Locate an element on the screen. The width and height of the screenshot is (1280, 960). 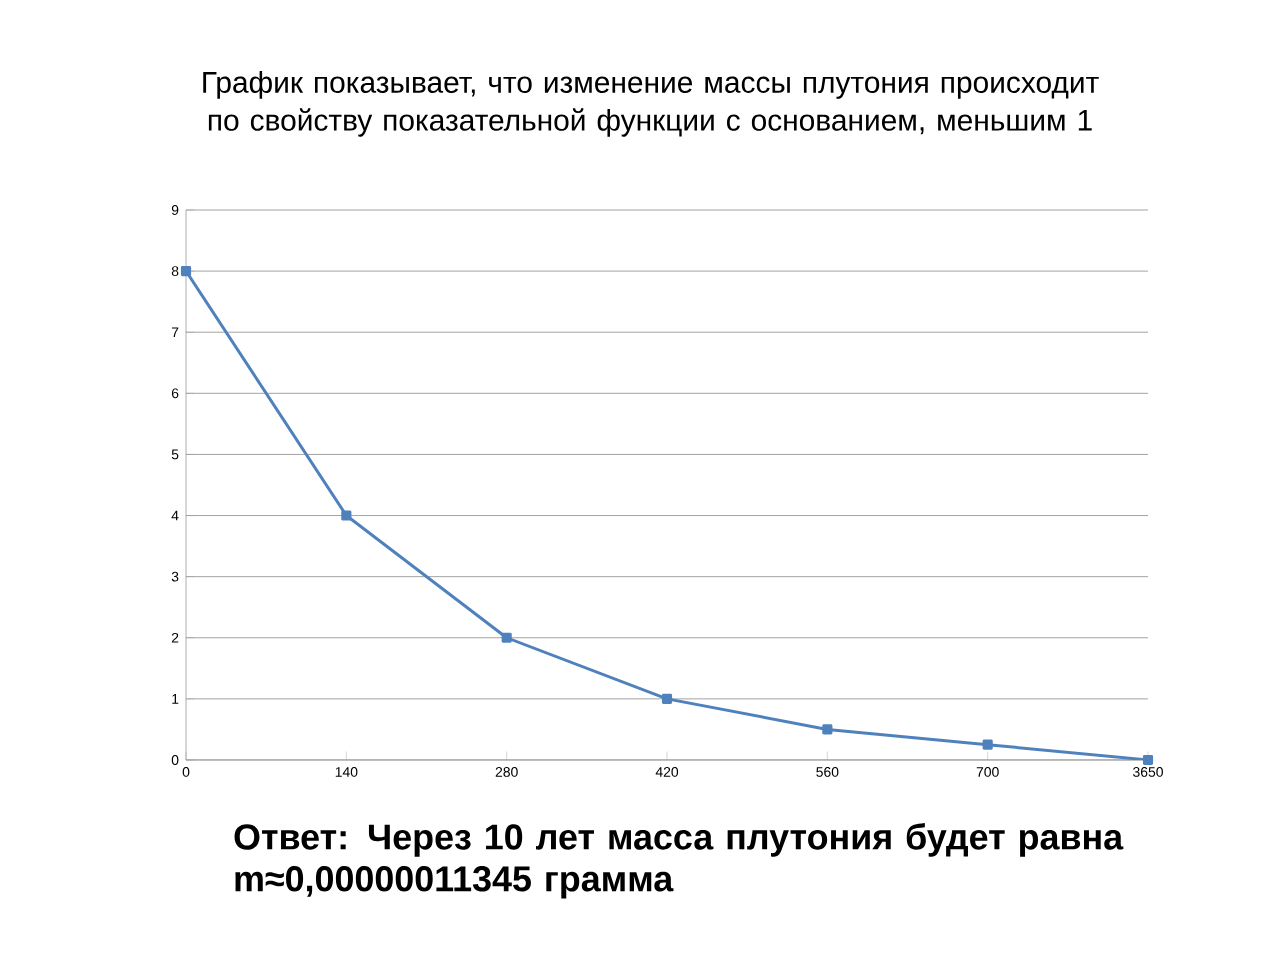
text: Ответ: Через 10 лет масса плутония будет равна m≈0,00000011345 грамма is located at coordinates (679, 861).